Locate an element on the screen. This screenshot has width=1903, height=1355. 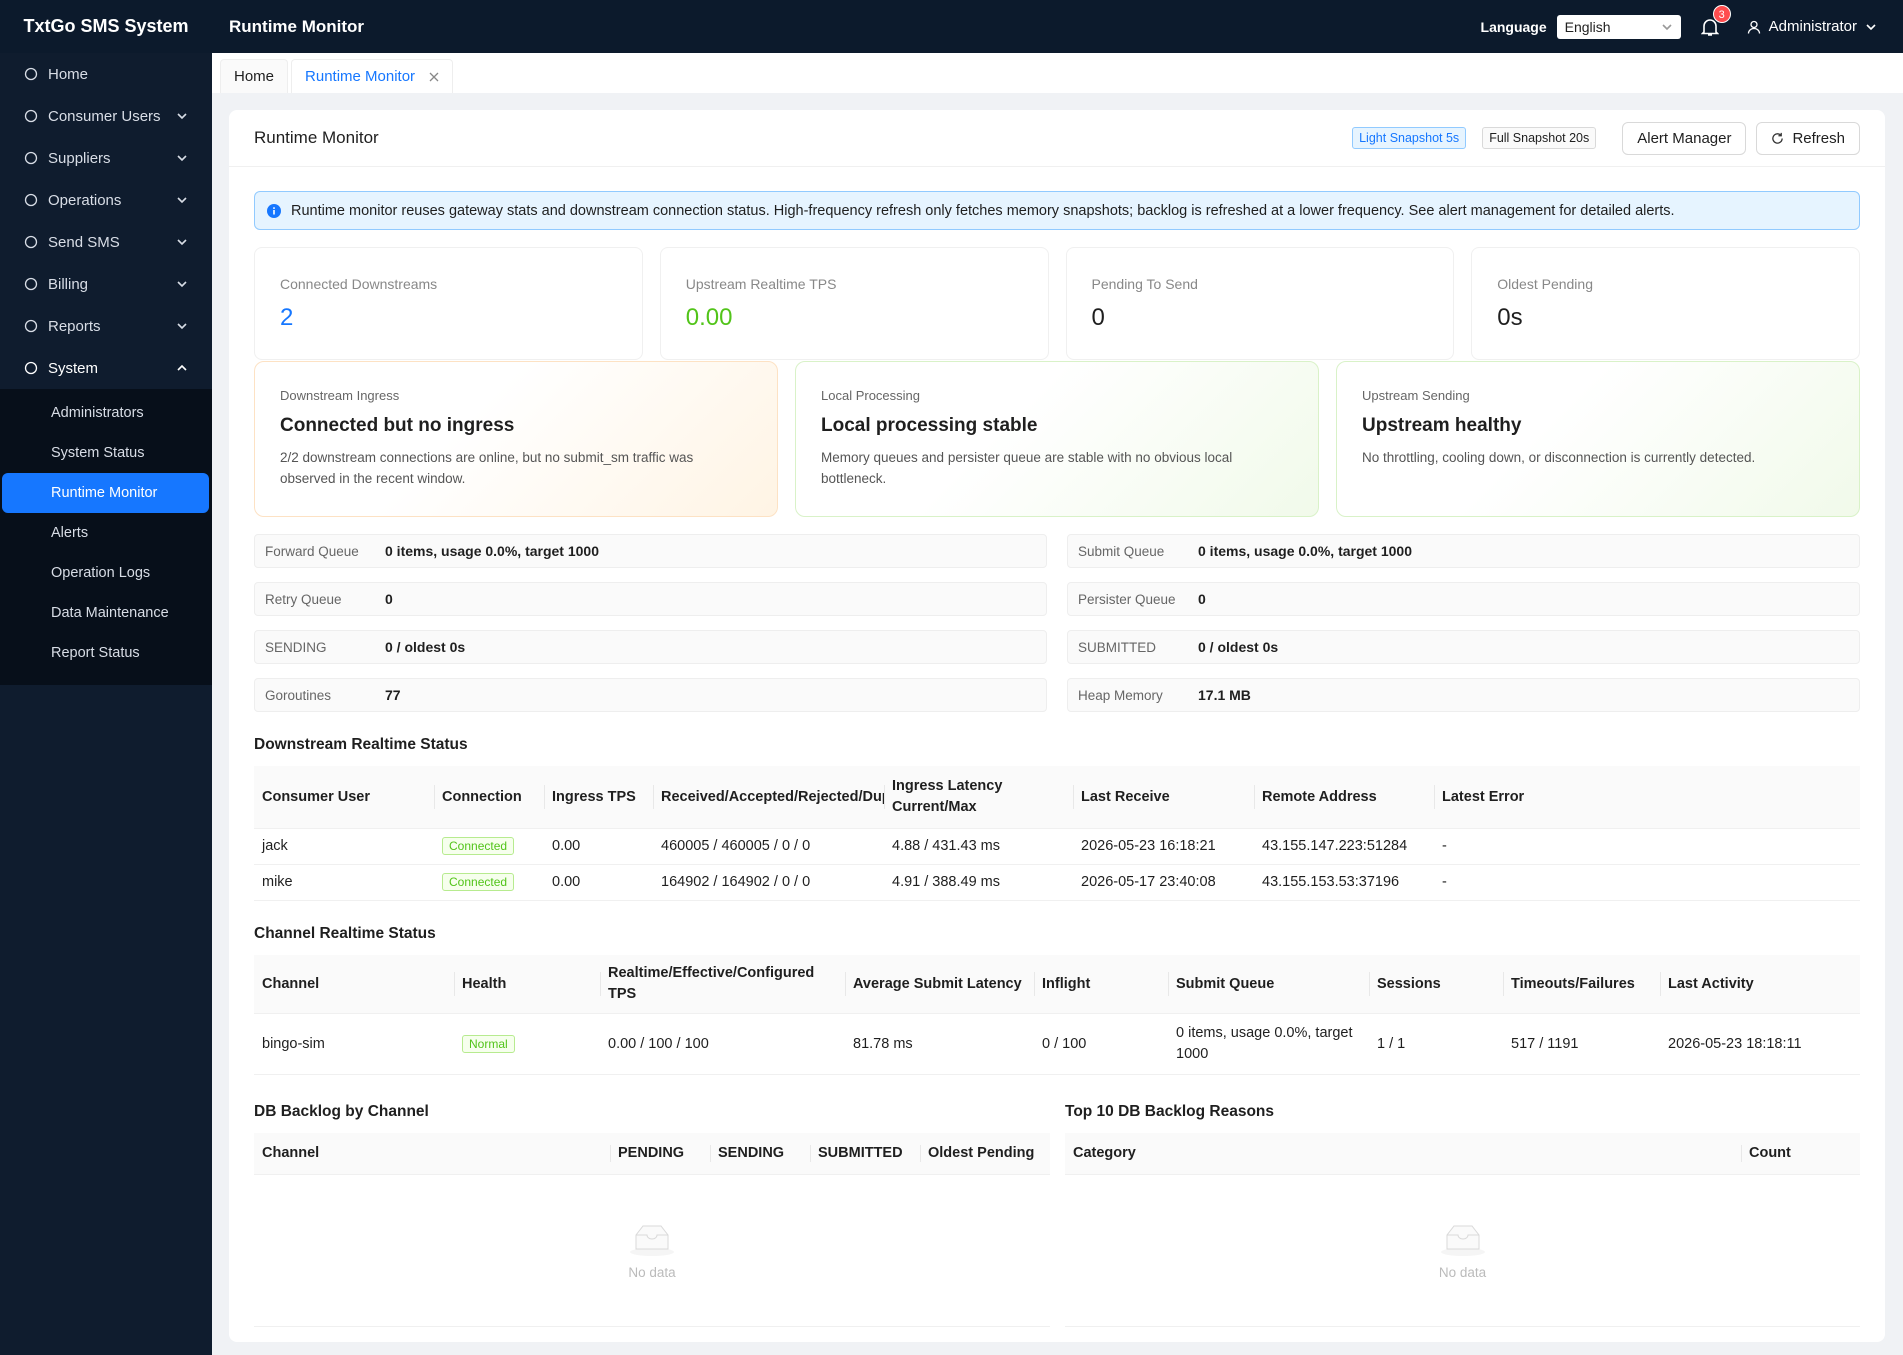
menu-item: Send SMS is located at coordinates (106, 242).